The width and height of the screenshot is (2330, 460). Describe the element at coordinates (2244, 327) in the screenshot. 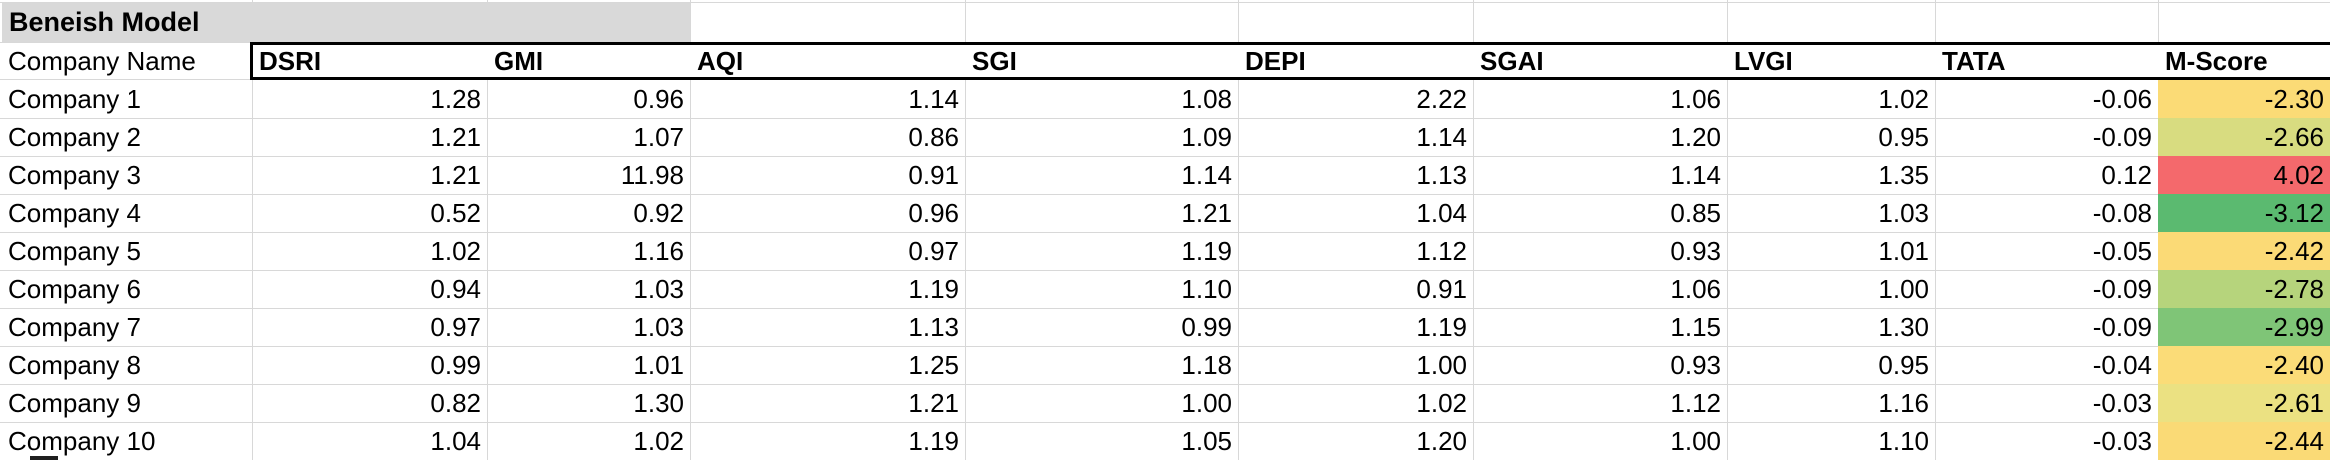

I see `m-score-cell: -2.99` at that location.